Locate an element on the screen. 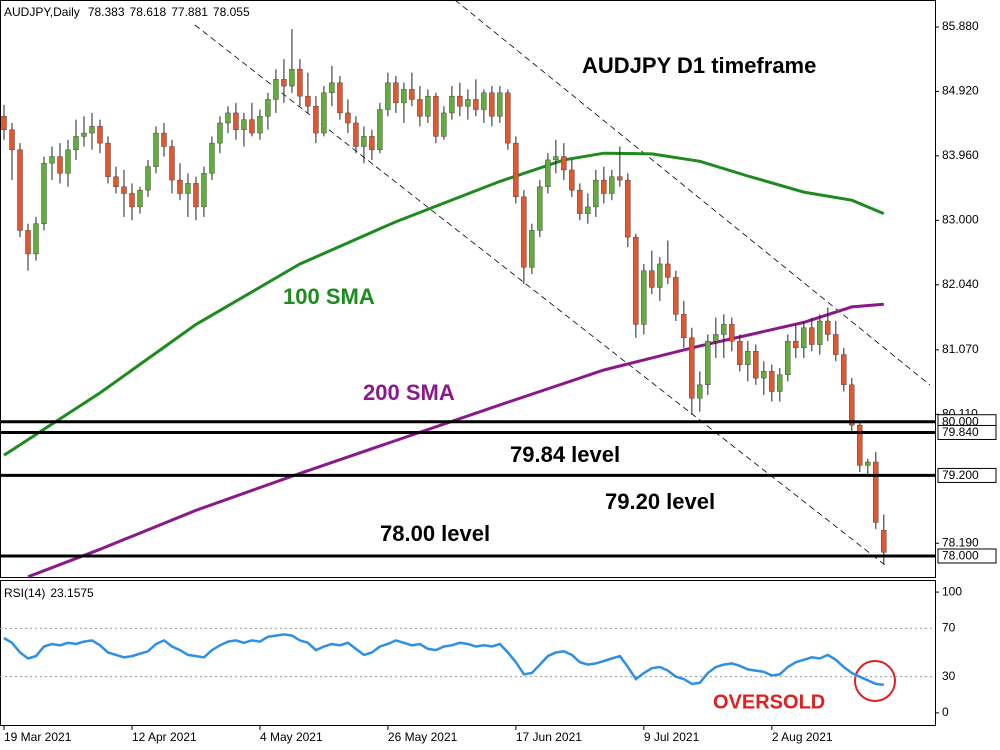 This screenshot has width=1000, height=750. x-tick-label: 4 May 2021 is located at coordinates (291, 737).